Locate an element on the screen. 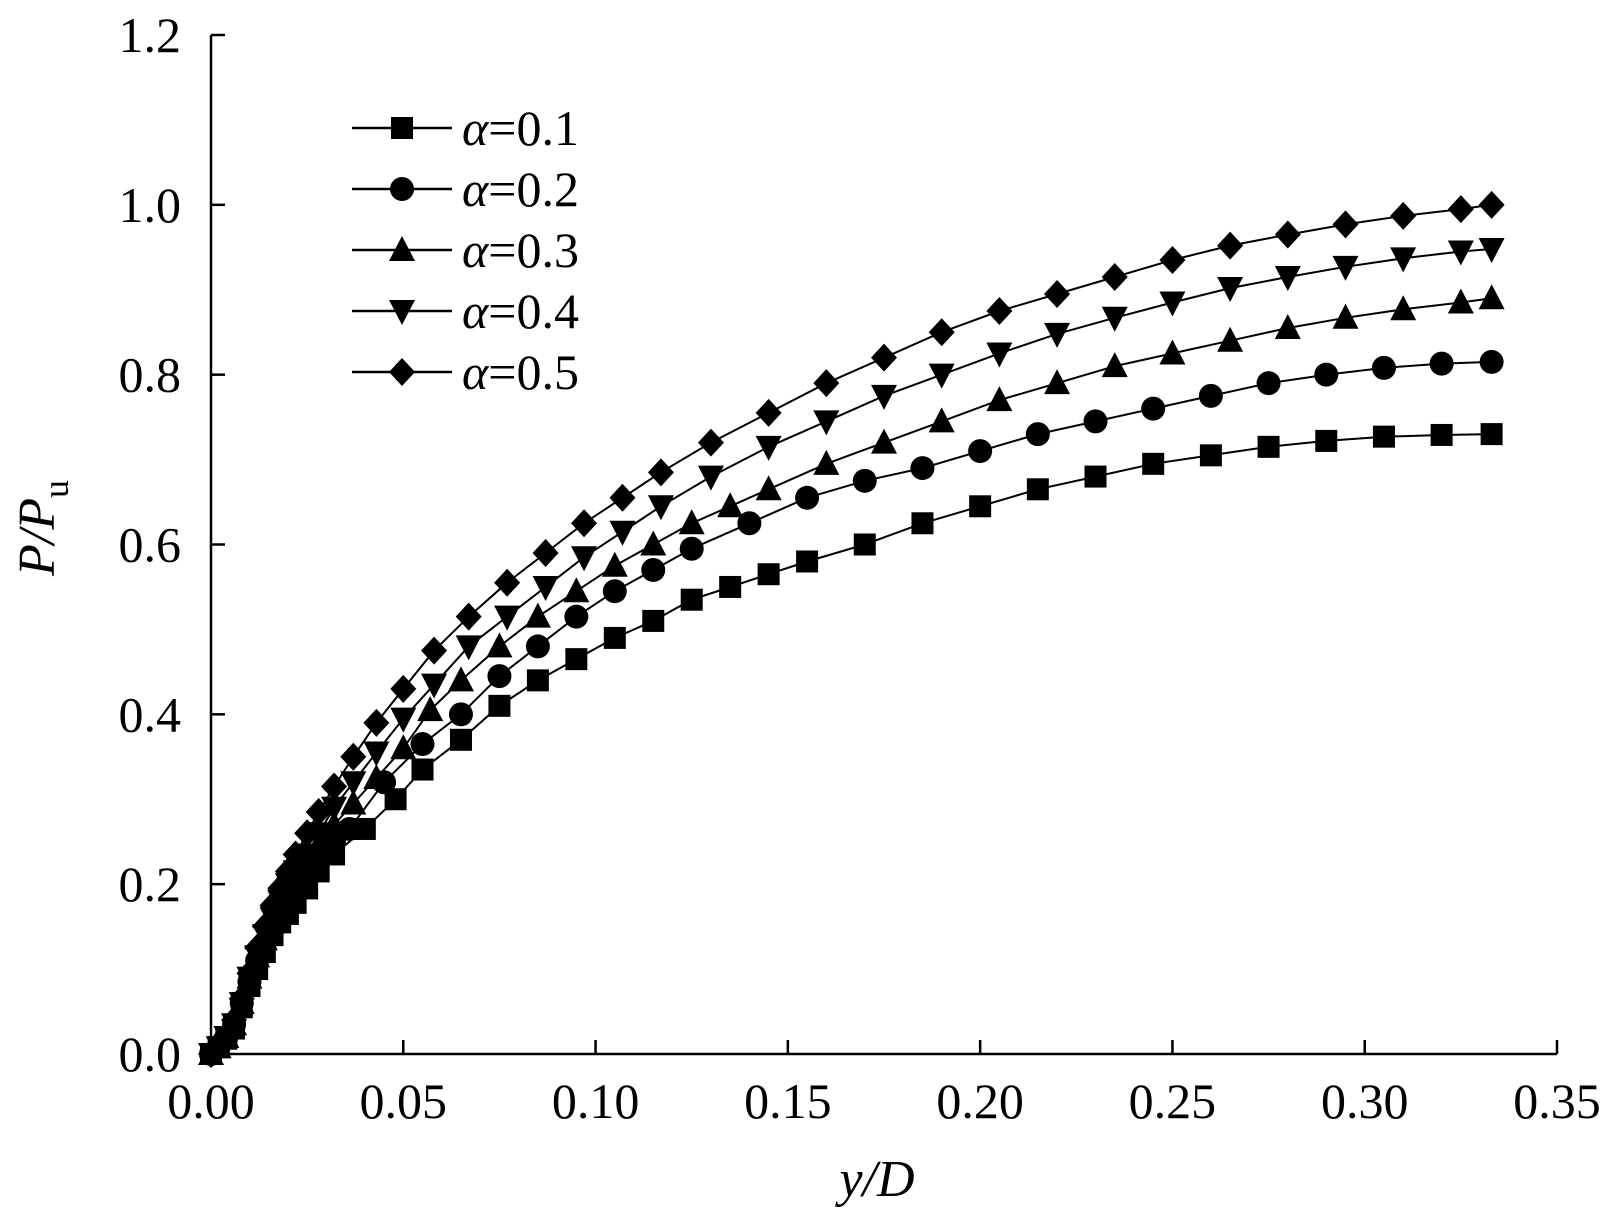  y-axis-label: P/Pu is located at coordinates (42, 528).